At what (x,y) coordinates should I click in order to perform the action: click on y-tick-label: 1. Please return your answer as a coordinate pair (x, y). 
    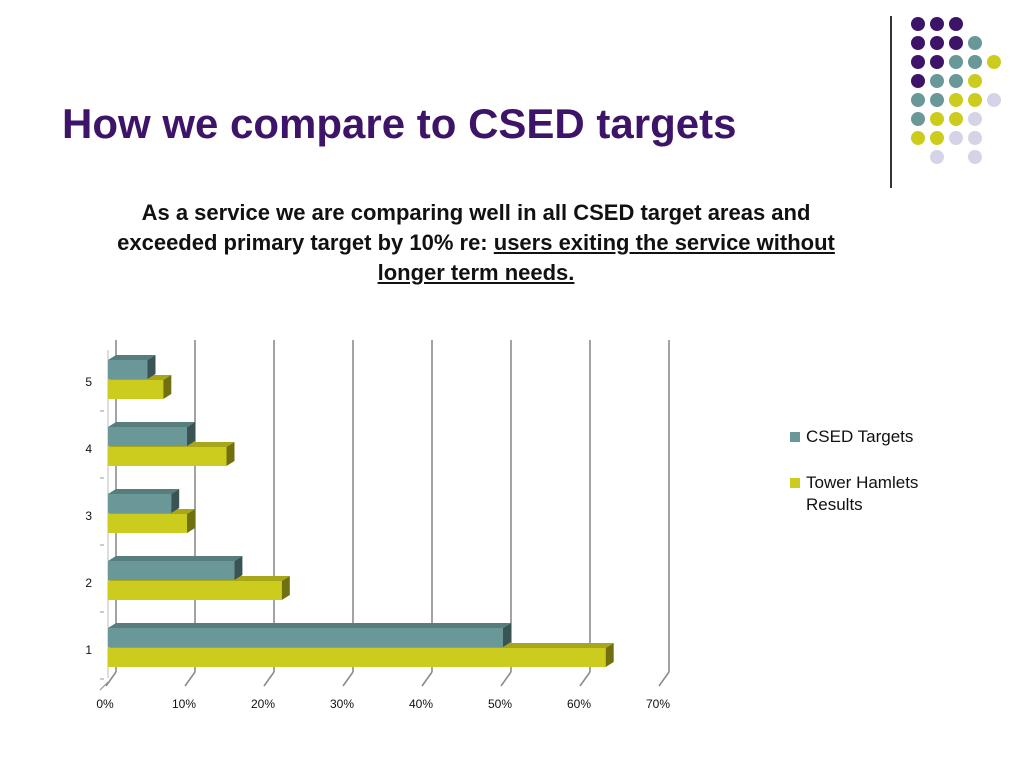
    Looking at the image, I should click on (88, 650).